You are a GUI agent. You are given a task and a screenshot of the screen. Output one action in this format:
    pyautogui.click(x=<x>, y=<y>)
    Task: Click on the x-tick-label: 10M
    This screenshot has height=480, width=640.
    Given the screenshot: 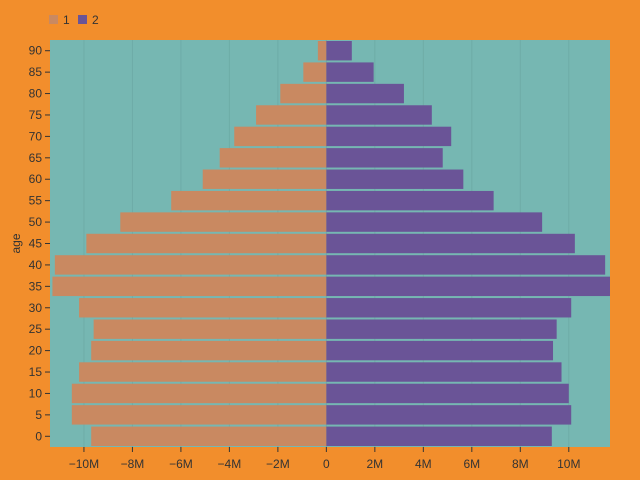 What is the action you would take?
    pyautogui.click(x=568, y=464)
    